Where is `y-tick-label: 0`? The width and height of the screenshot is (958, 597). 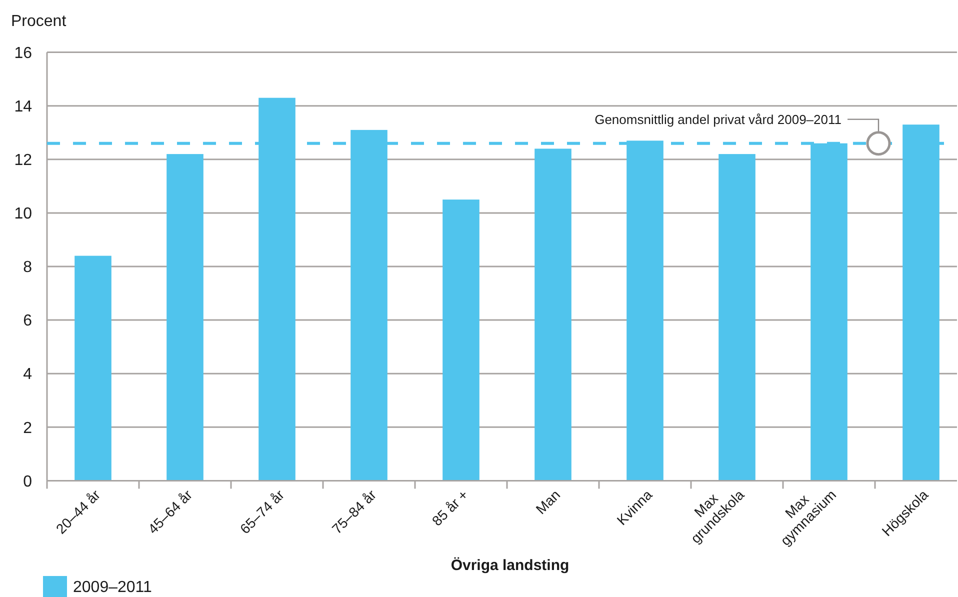 y-tick-label: 0 is located at coordinates (27, 481).